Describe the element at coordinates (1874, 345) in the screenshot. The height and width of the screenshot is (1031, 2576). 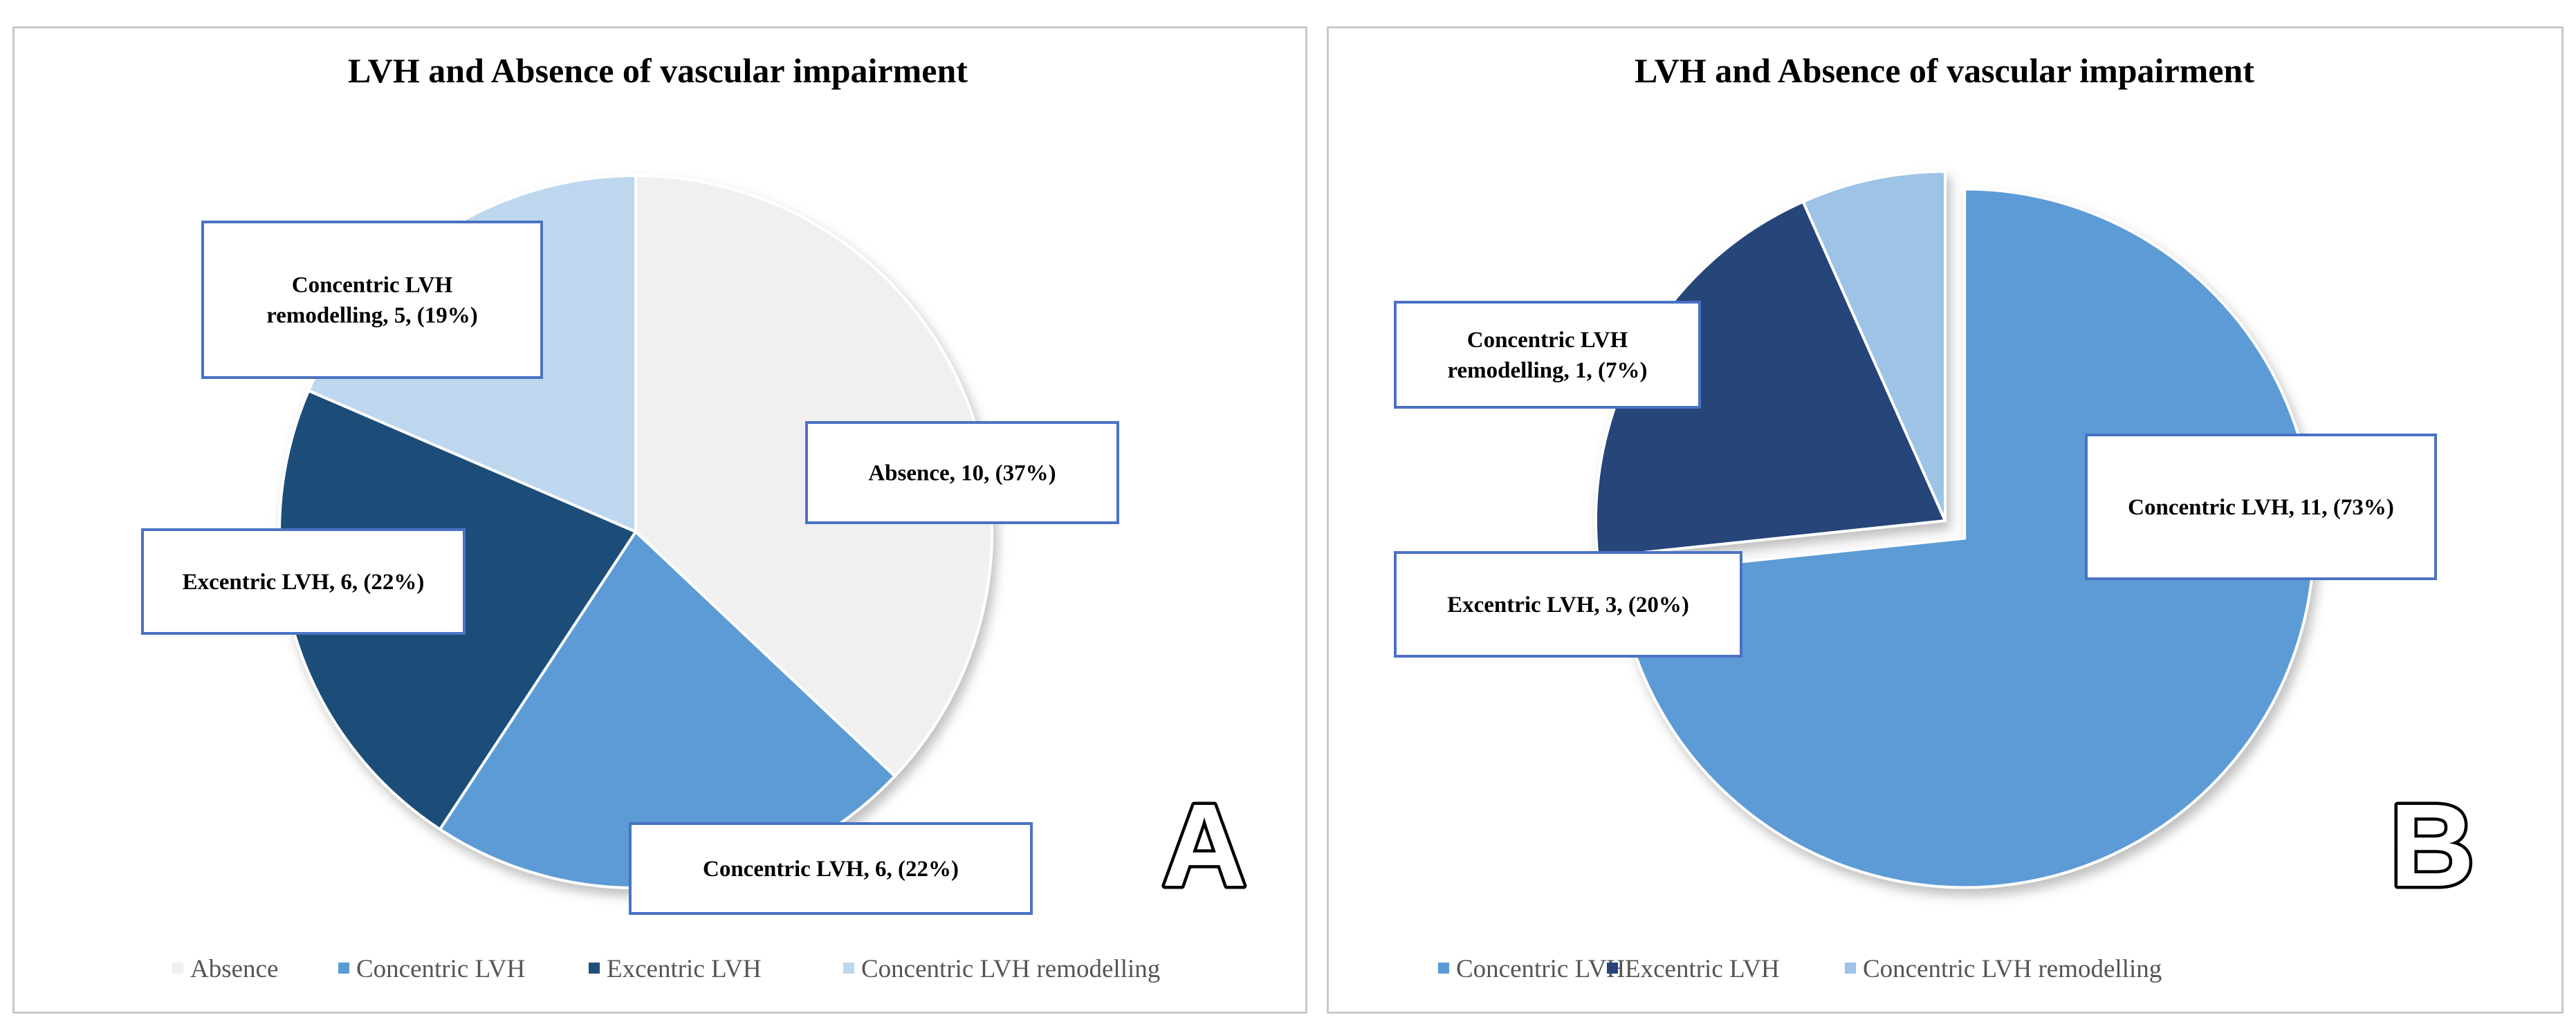
I see `pie-slice-concentric-lvh-remodelling` at that location.